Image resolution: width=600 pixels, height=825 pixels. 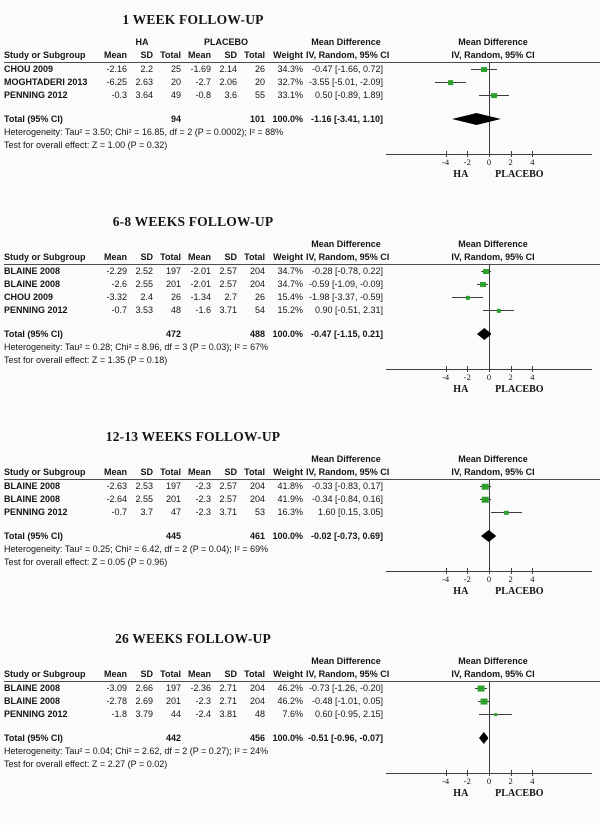 What do you see at coordinates (230, 95) in the screenshot?
I see `placebo-sd: 3.6` at bounding box center [230, 95].